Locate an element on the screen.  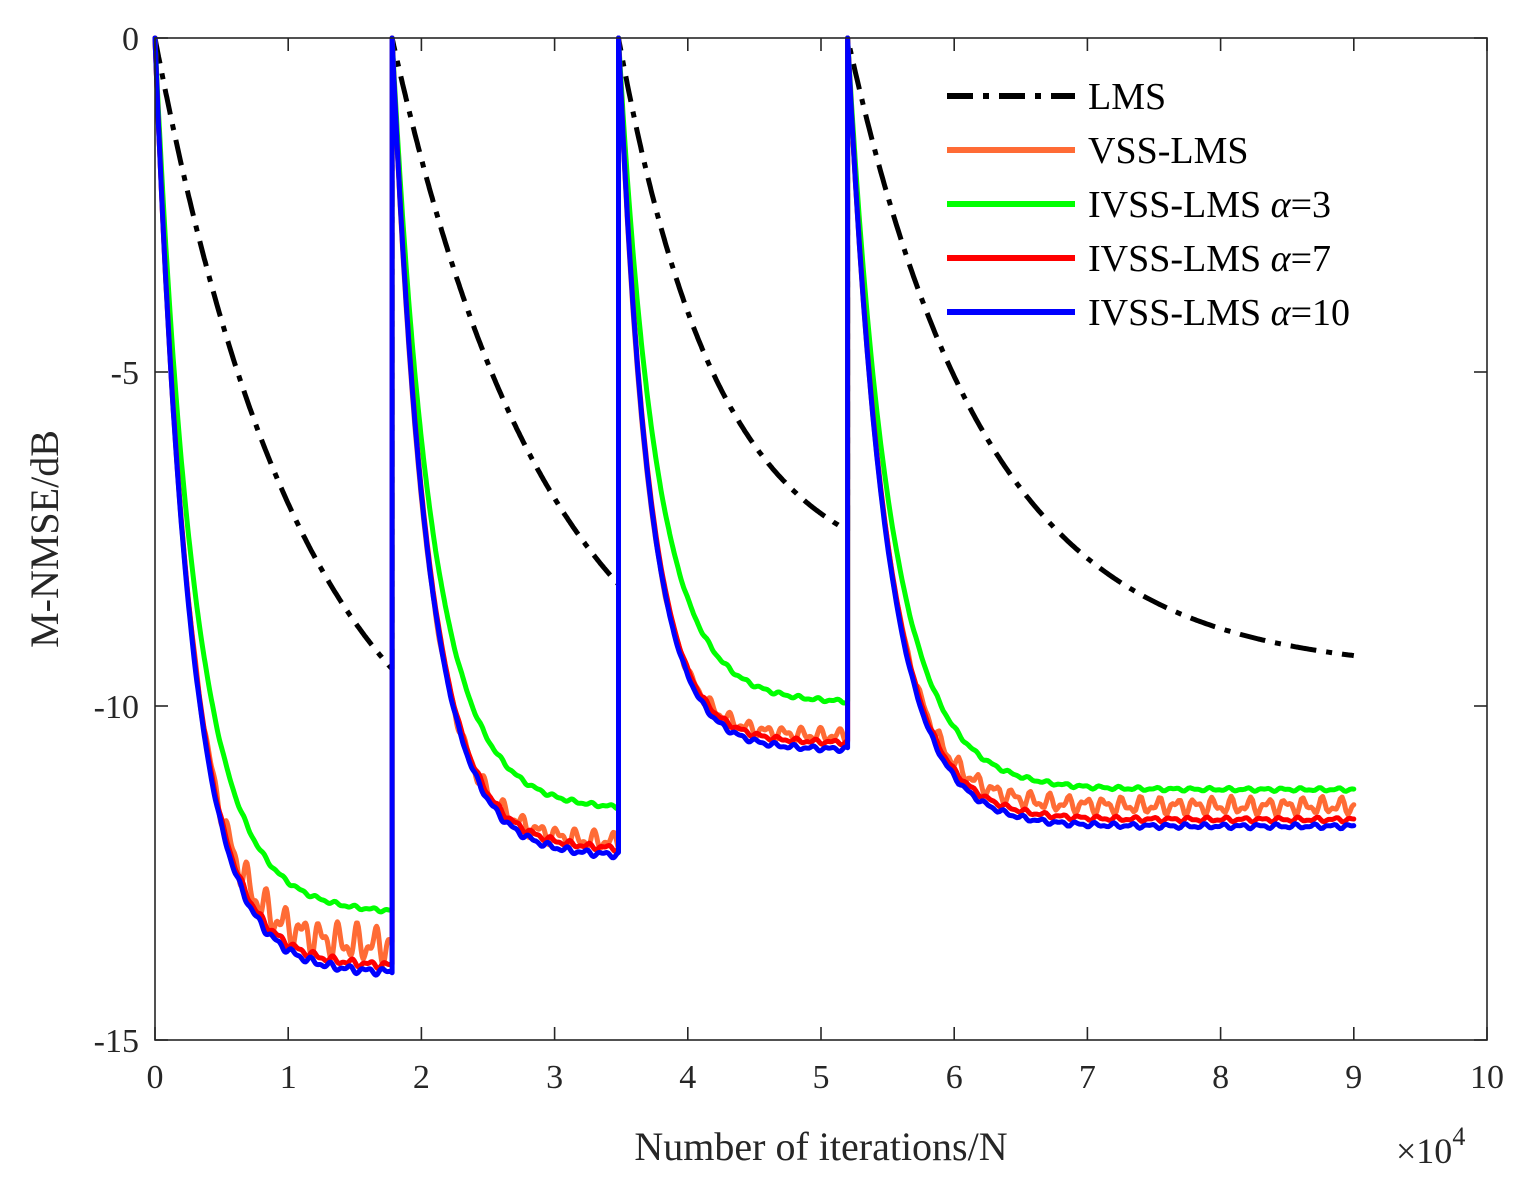
legend-label-4: IVSS-LMS α=10 is located at coordinates (1219, 313).